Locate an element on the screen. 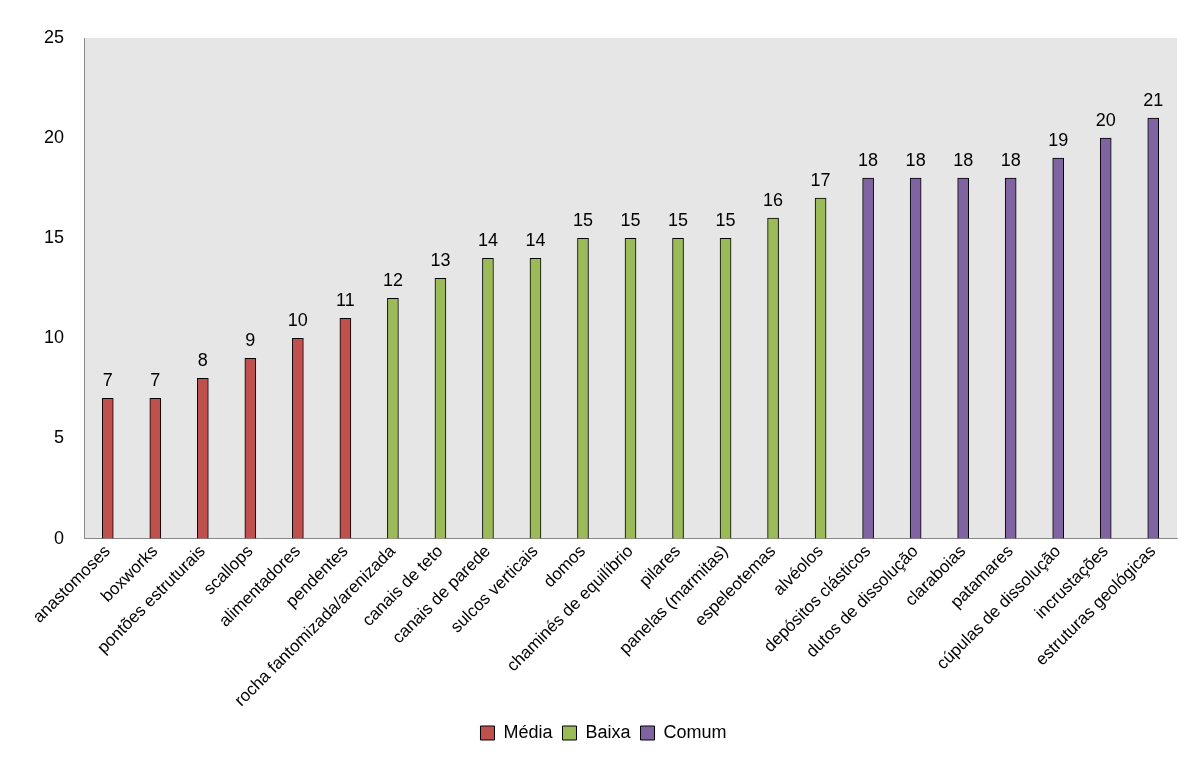 The width and height of the screenshot is (1197, 762). data-label: 11 is located at coordinates (345, 300).